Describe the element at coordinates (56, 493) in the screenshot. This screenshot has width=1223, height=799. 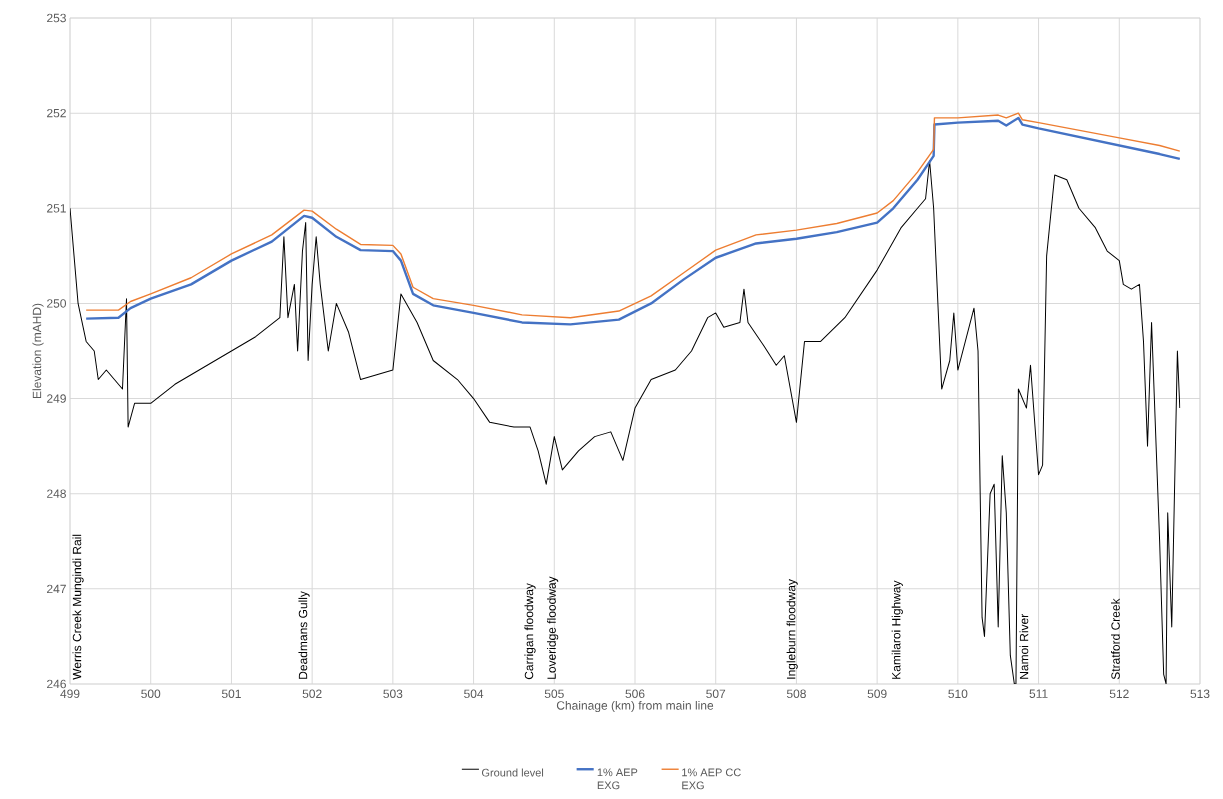
I see `y-tick-label: 248` at that location.